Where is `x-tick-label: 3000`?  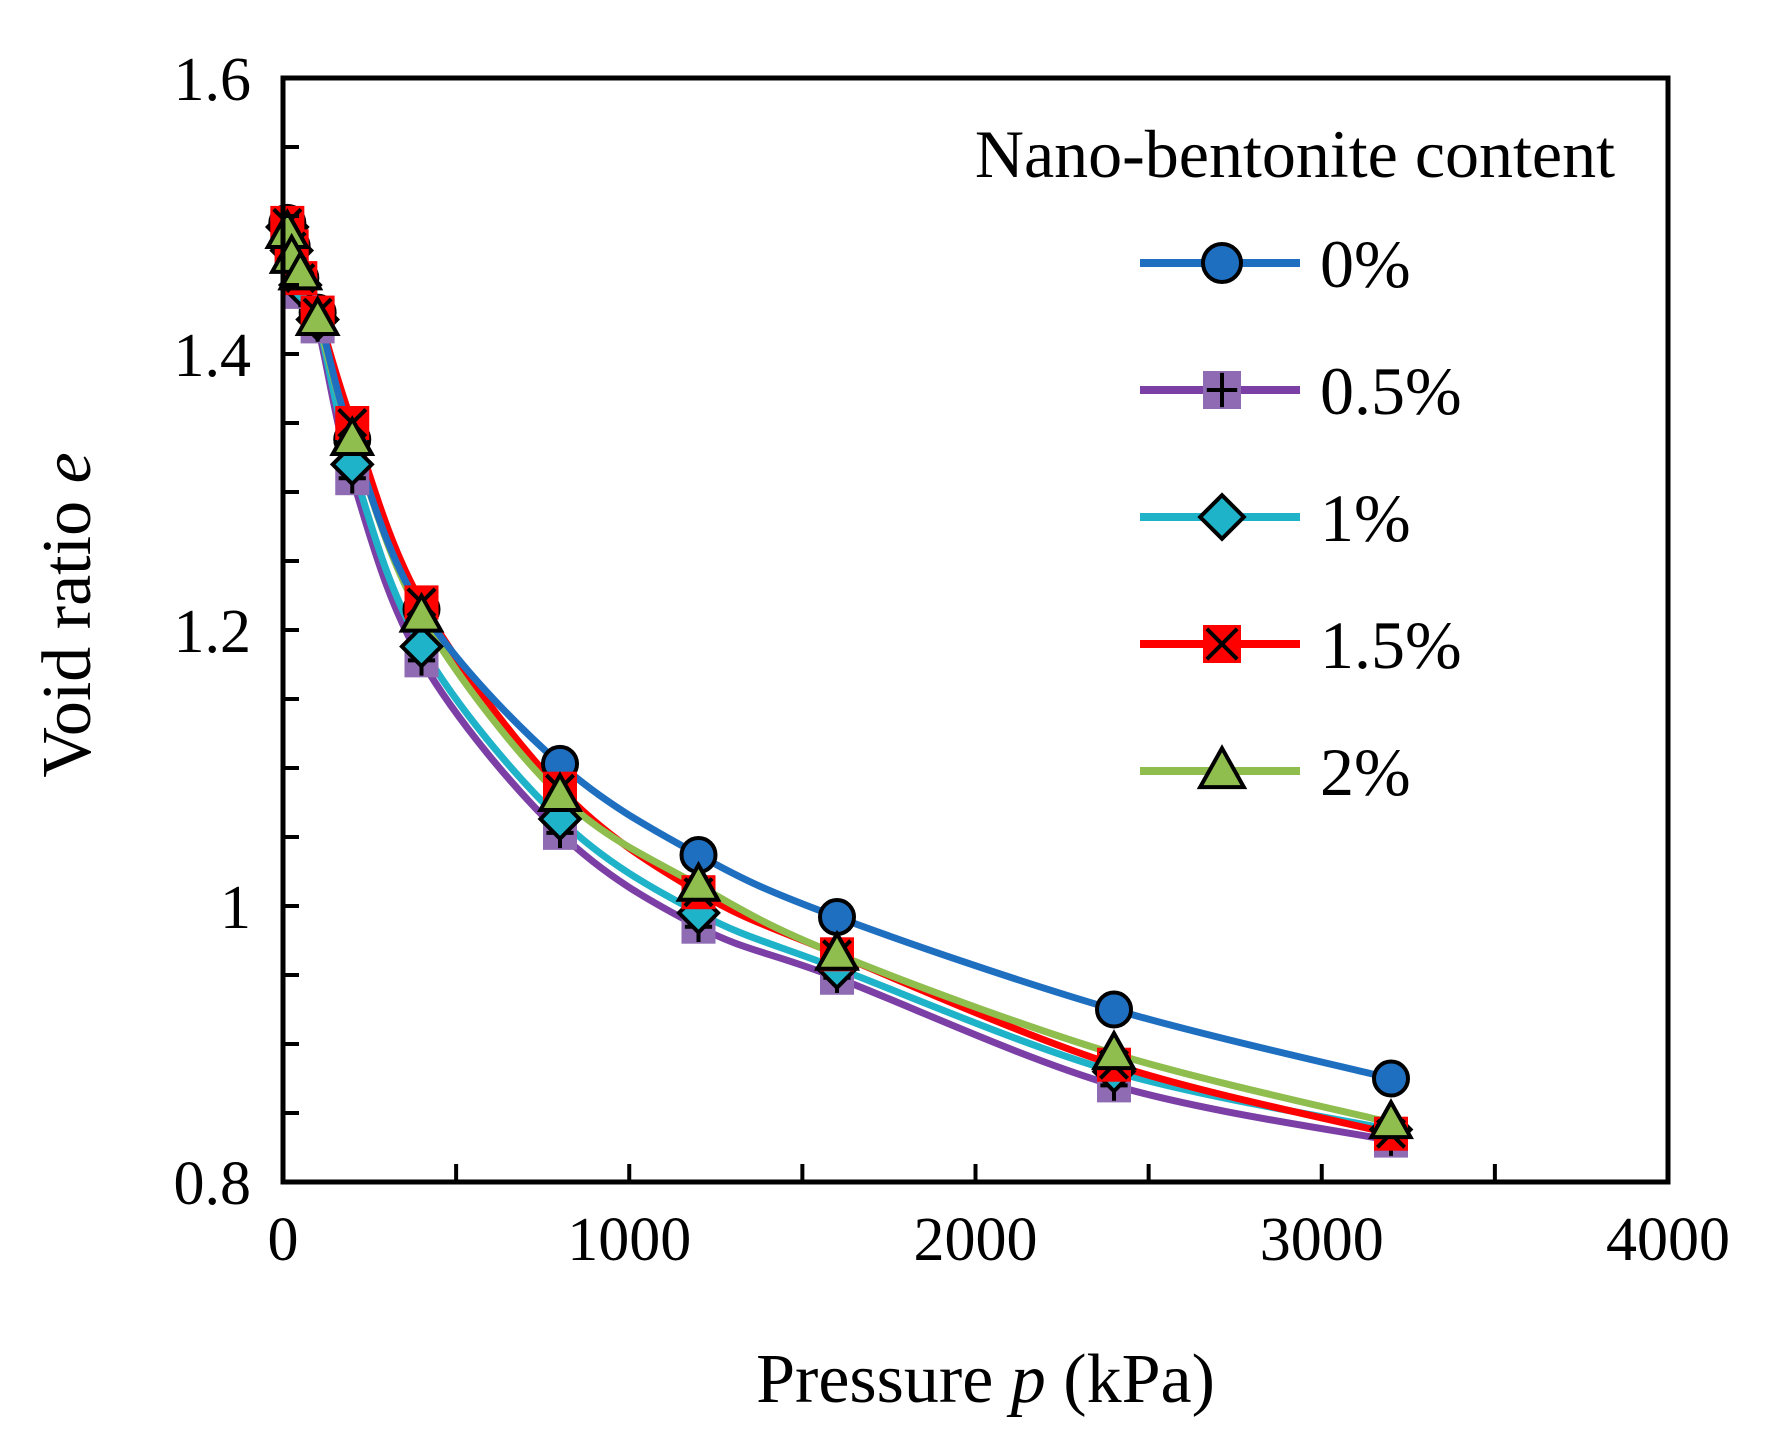
x-tick-label: 3000 is located at coordinates (1322, 1240).